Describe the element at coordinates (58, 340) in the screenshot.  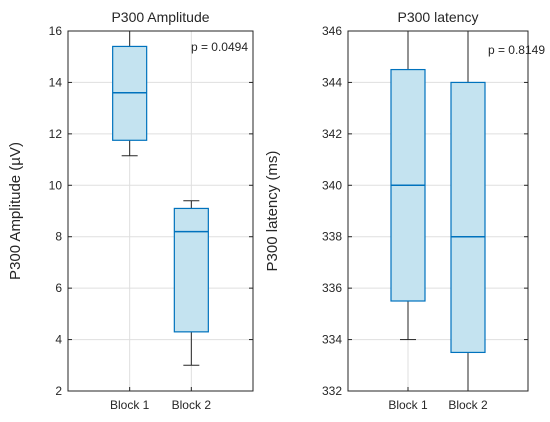
I see `y-tick-label: 4` at that location.